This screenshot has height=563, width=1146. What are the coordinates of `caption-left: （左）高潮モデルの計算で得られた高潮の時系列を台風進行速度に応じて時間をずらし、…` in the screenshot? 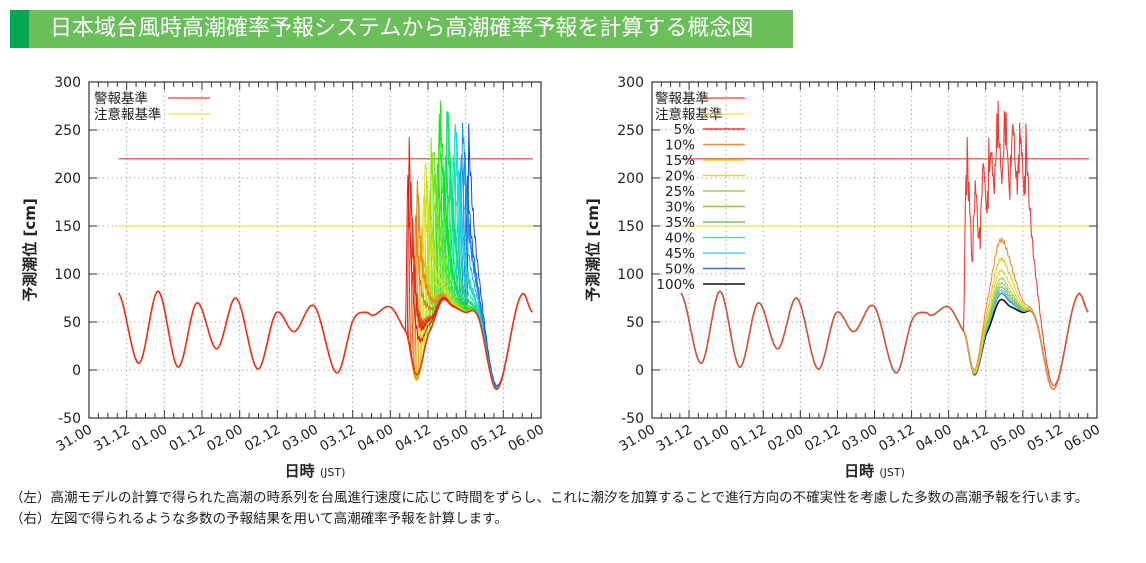 It's located at (549, 498).